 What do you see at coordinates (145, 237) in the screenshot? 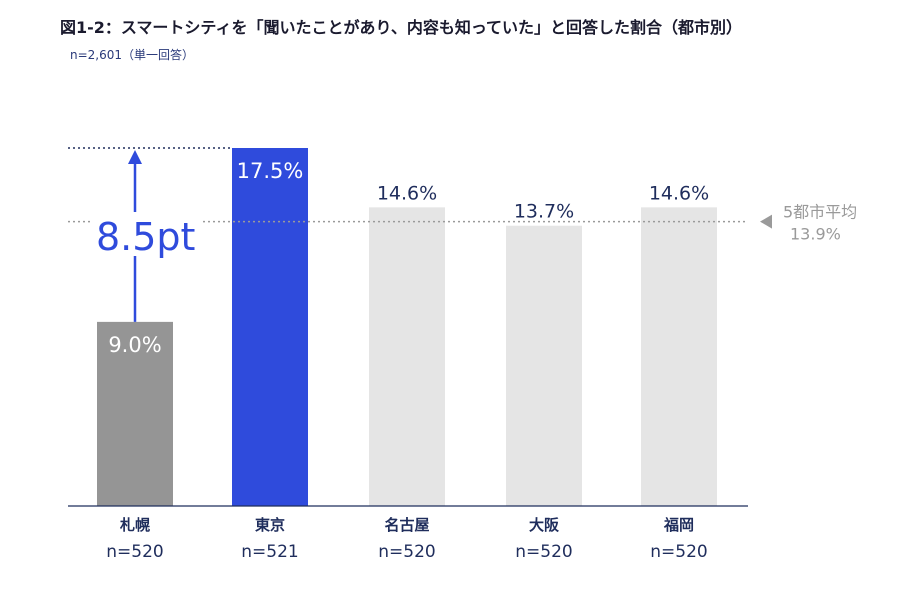
I see `difference-annotation: 8.5pt` at bounding box center [145, 237].